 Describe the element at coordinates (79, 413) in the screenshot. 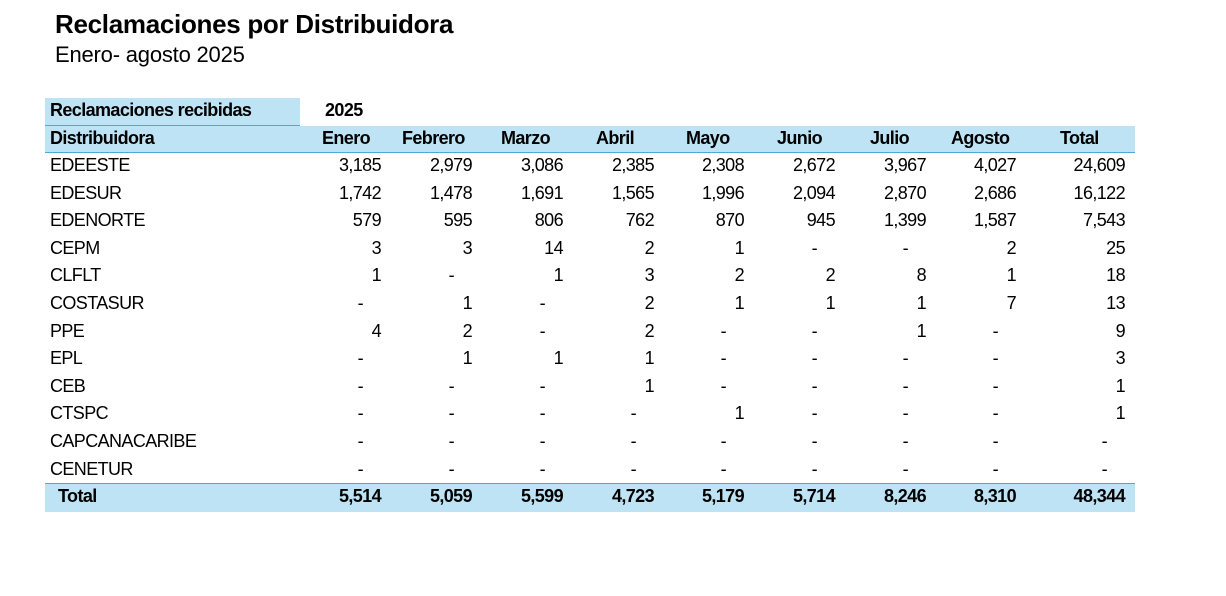

I see `row-label: CTSPC` at that location.